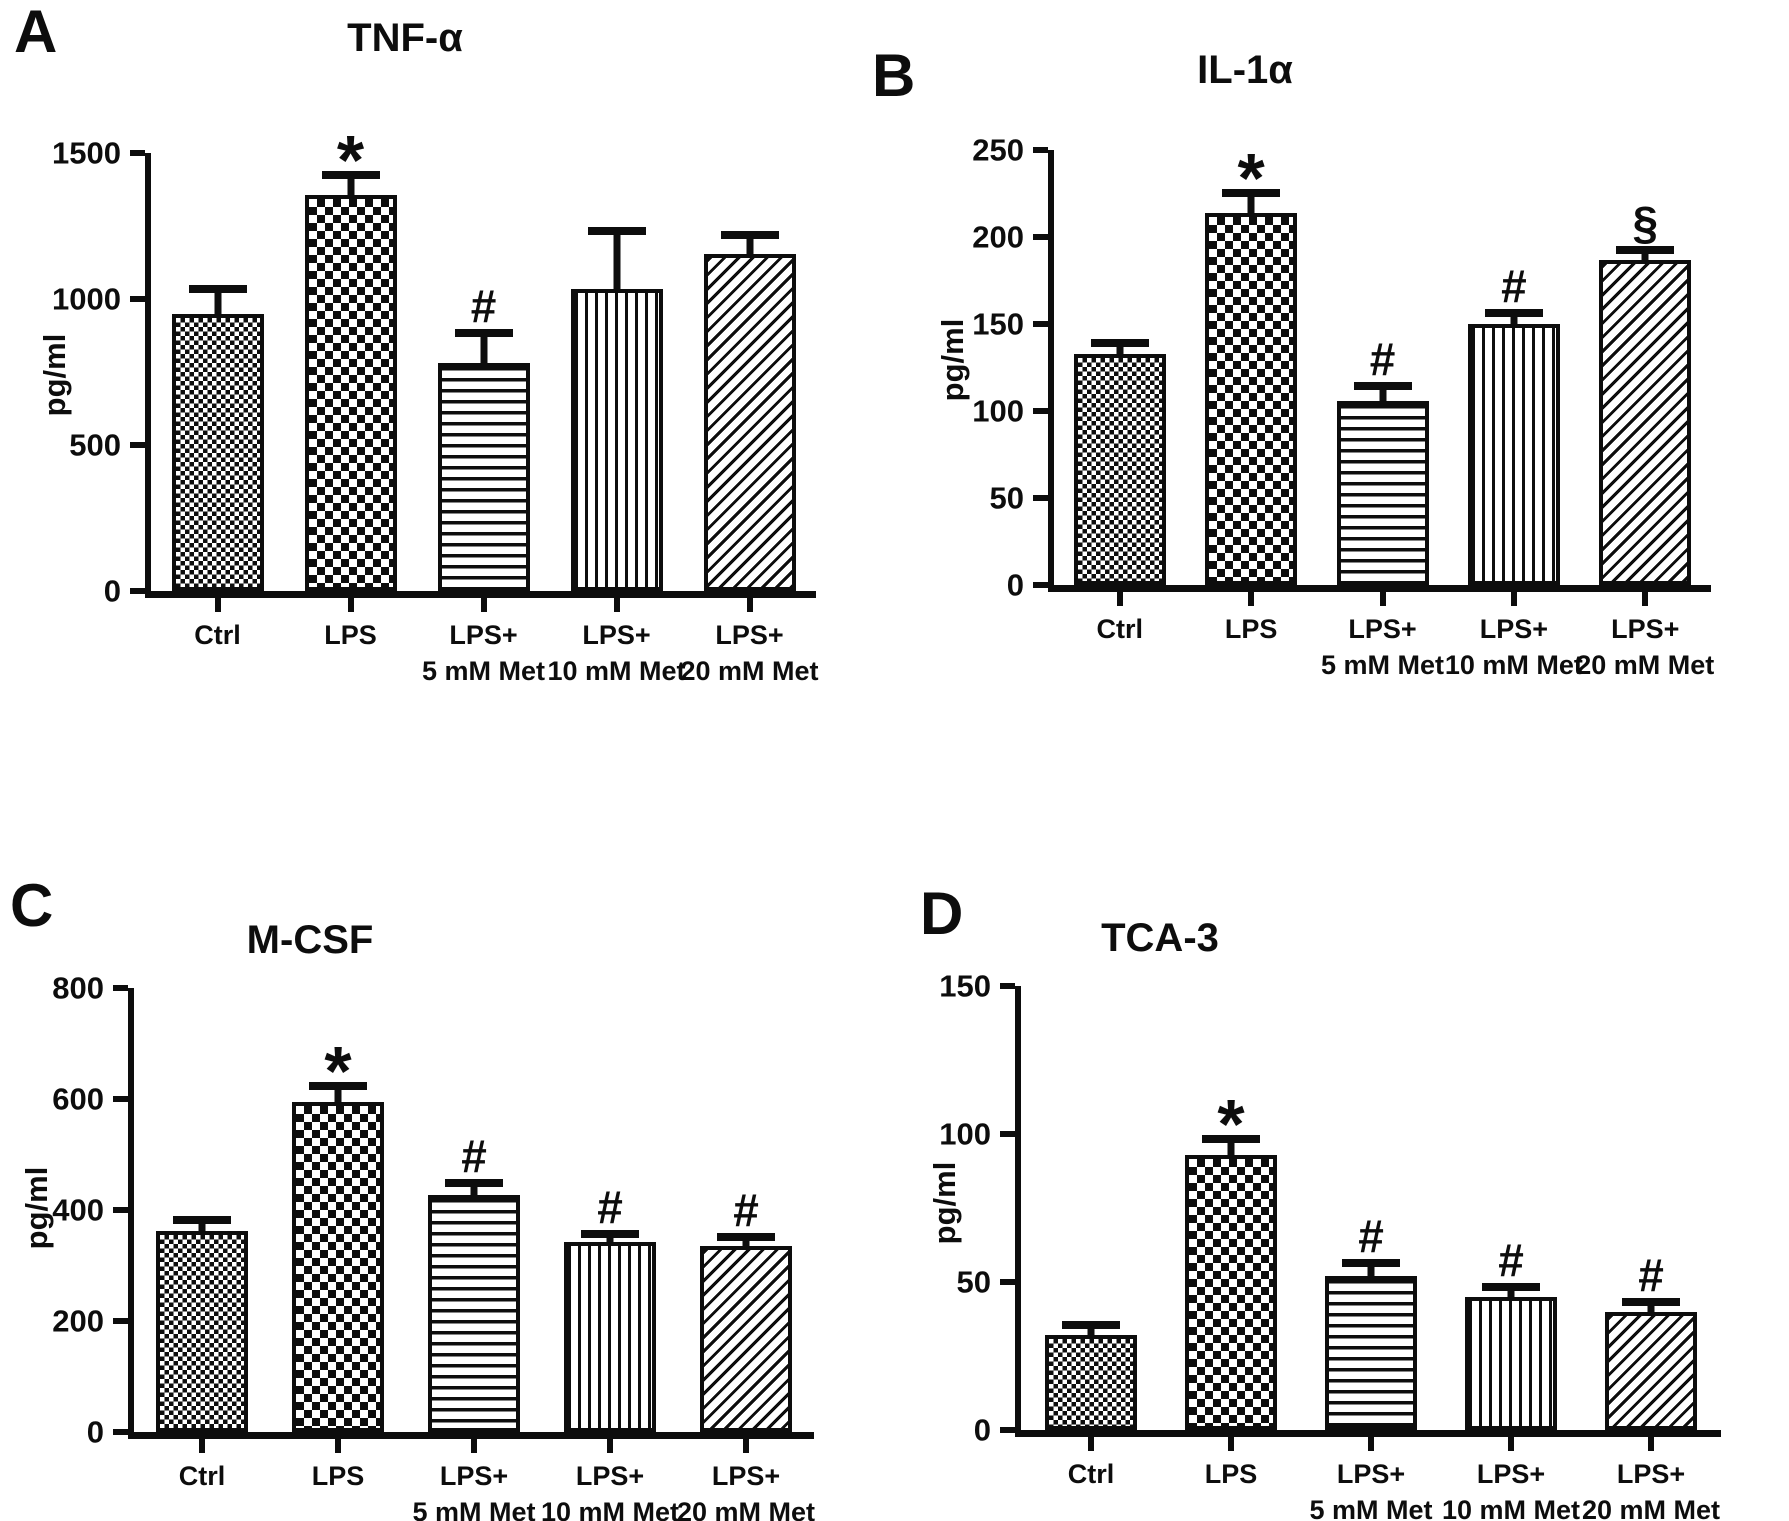  What do you see at coordinates (36, 32) in the screenshot?
I see `panel-letter-a: A` at bounding box center [36, 32].